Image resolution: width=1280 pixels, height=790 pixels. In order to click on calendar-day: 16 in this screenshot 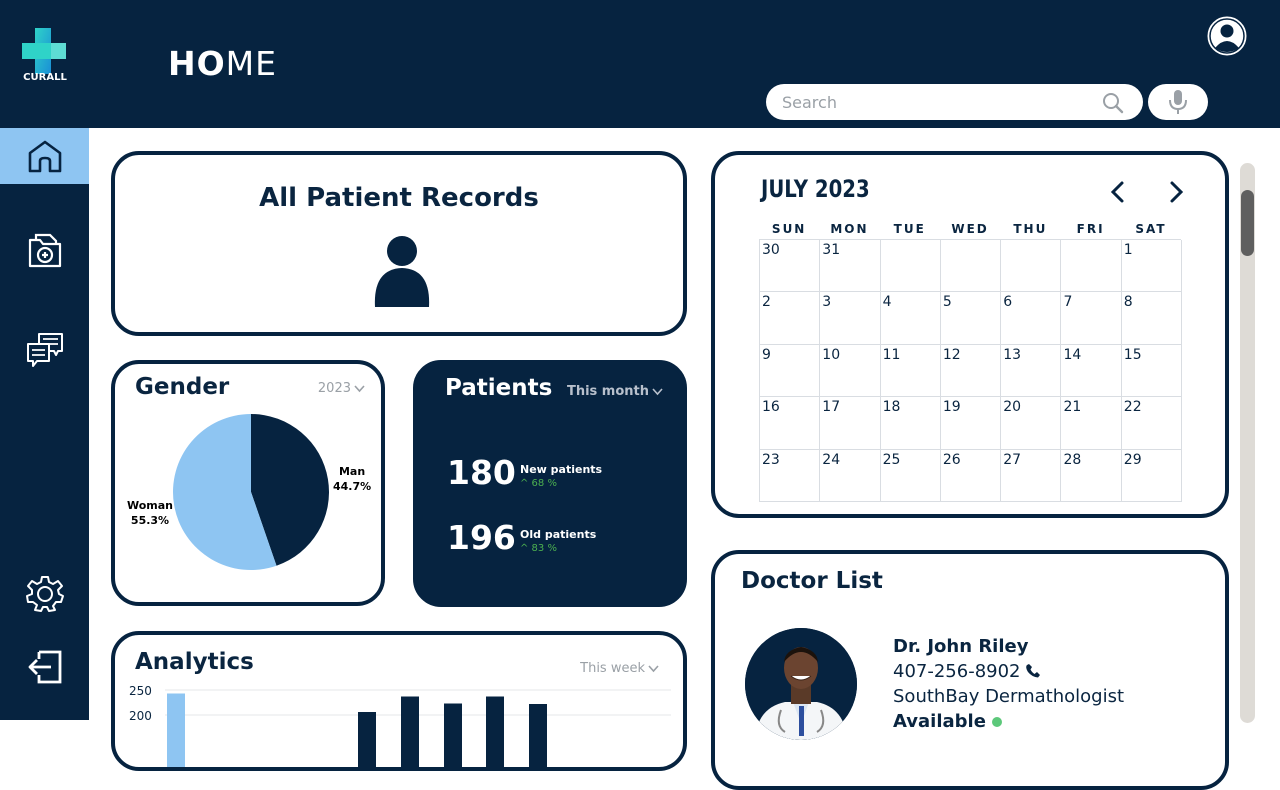, I will do `click(790, 423)`.